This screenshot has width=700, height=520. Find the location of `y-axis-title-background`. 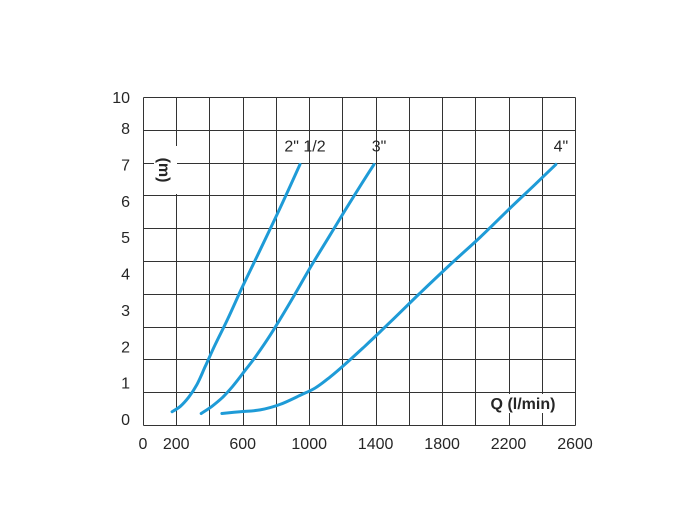

y-axis-title-background is located at coordinates (165, 170).